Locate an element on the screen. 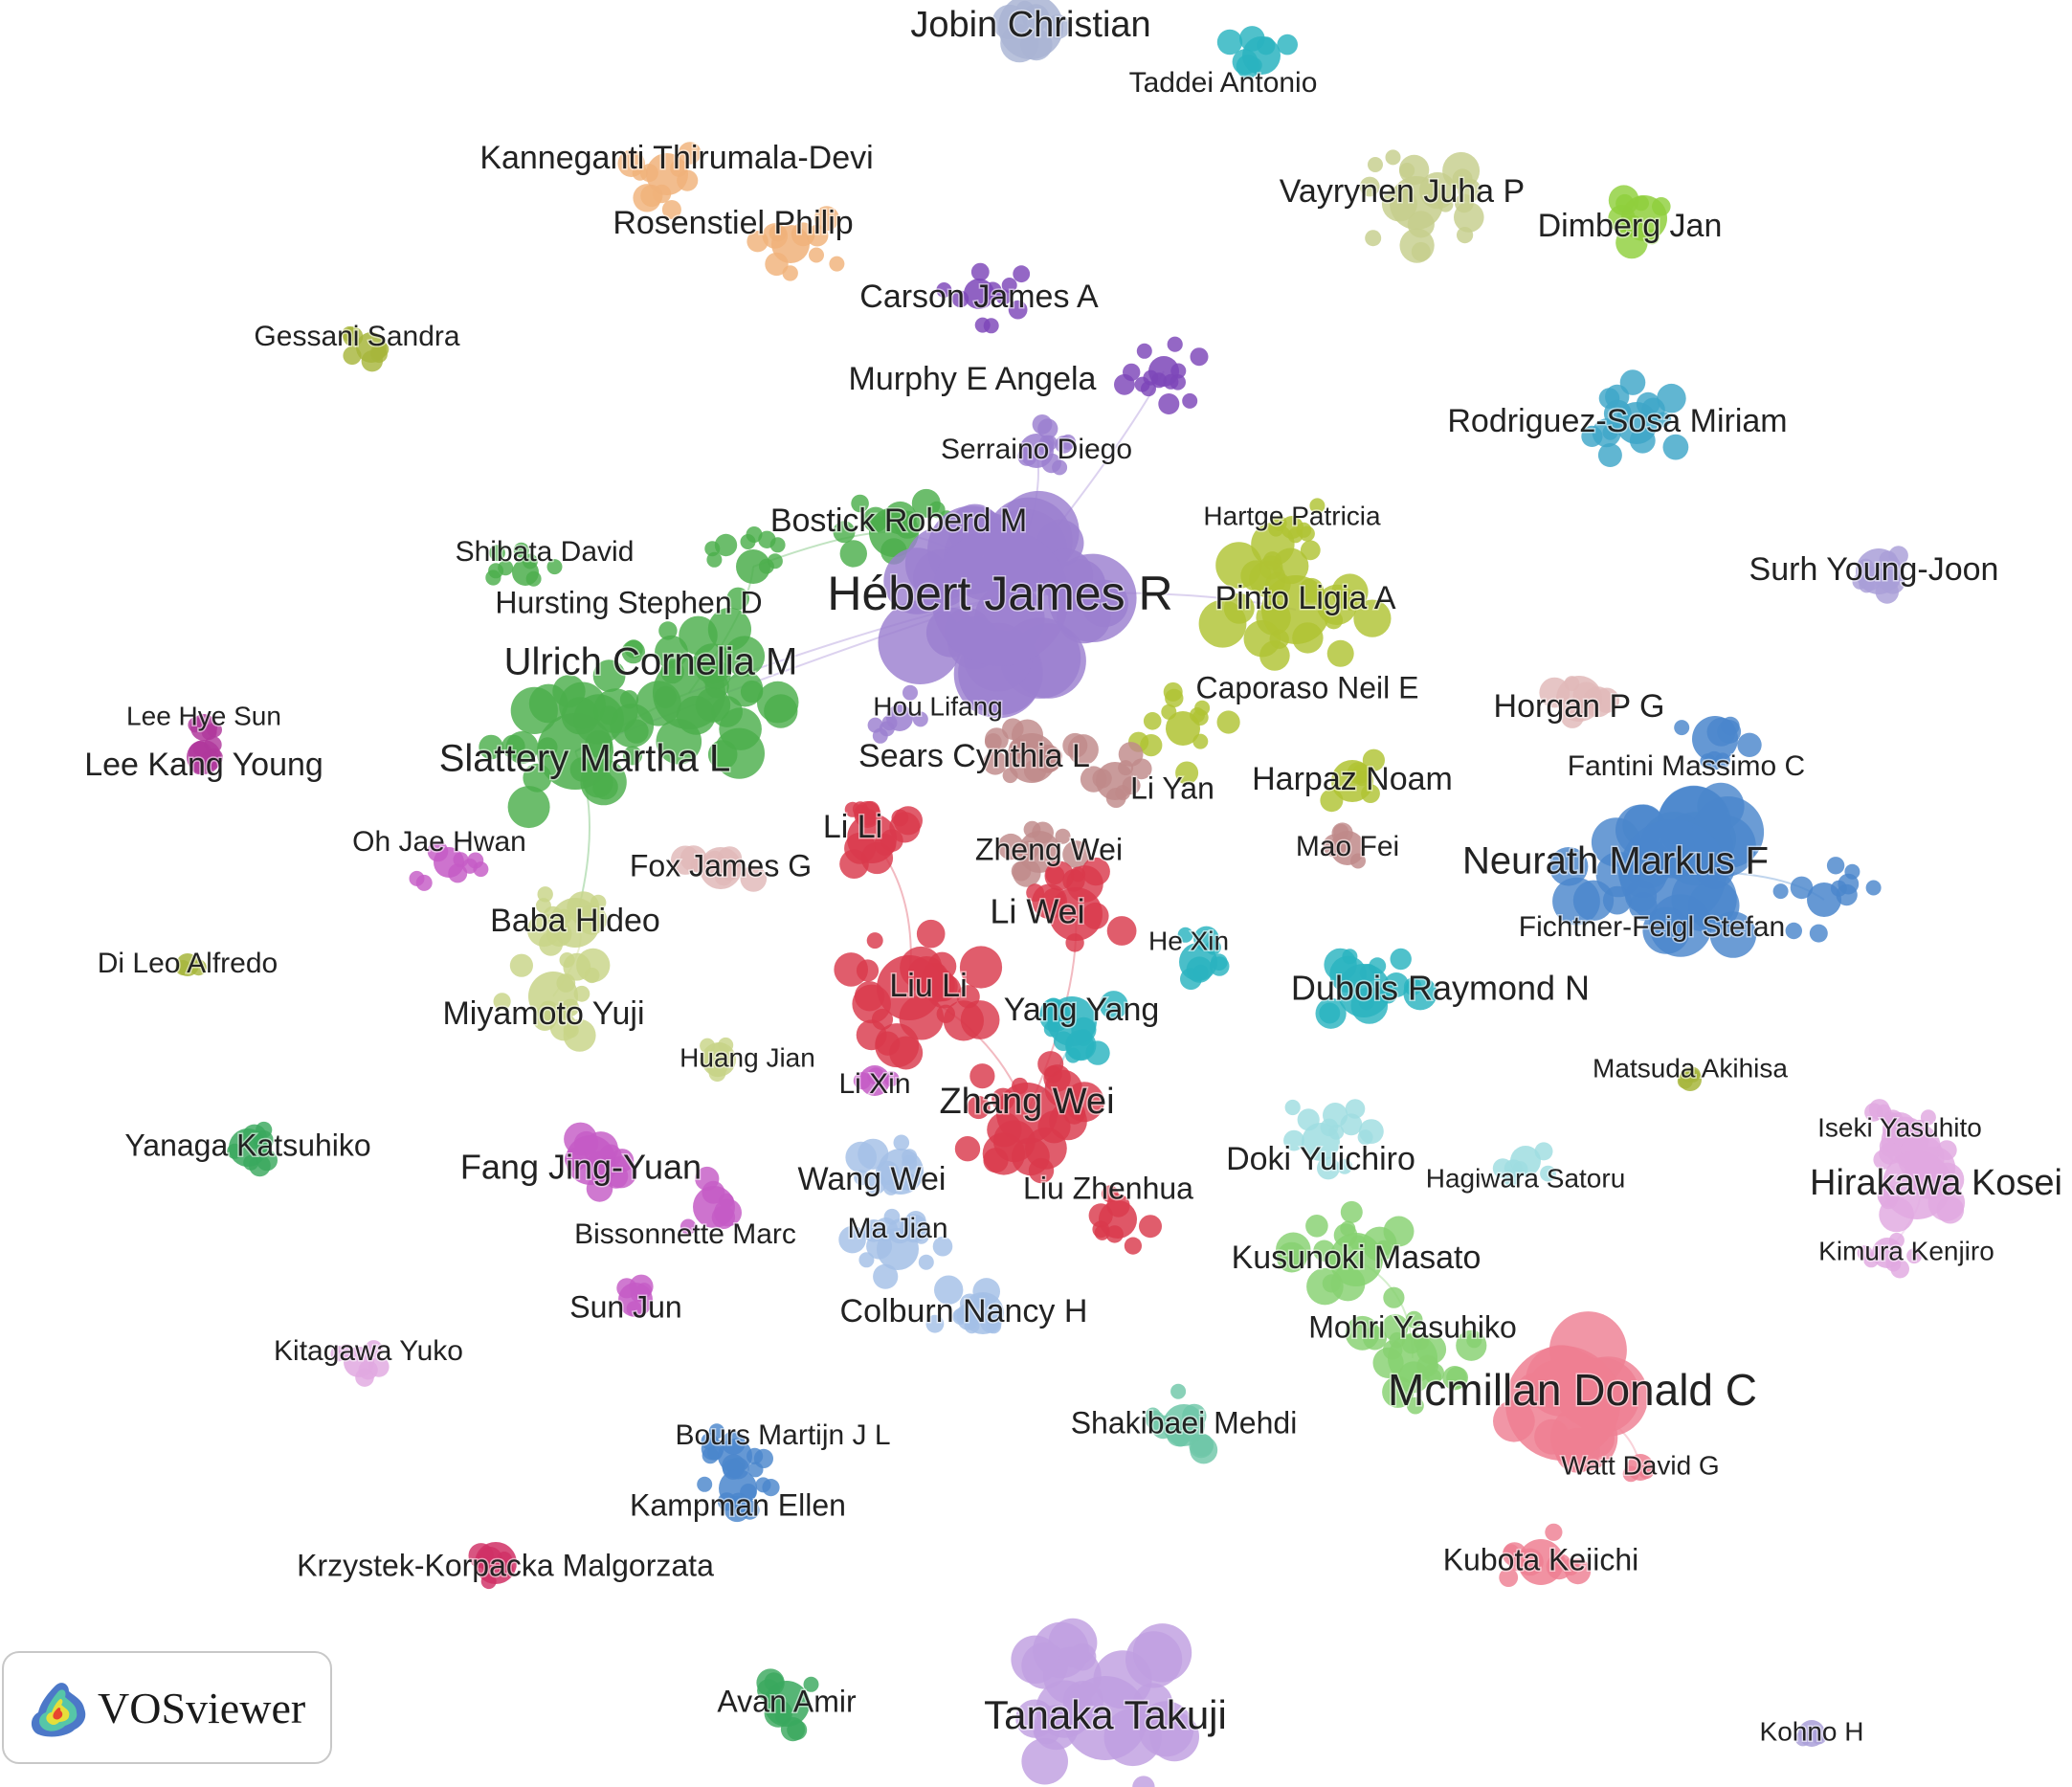 The width and height of the screenshot is (2072, 1787). author-label-hirakawa-kosei: Hirakawa Kosei is located at coordinates (1937, 1183).